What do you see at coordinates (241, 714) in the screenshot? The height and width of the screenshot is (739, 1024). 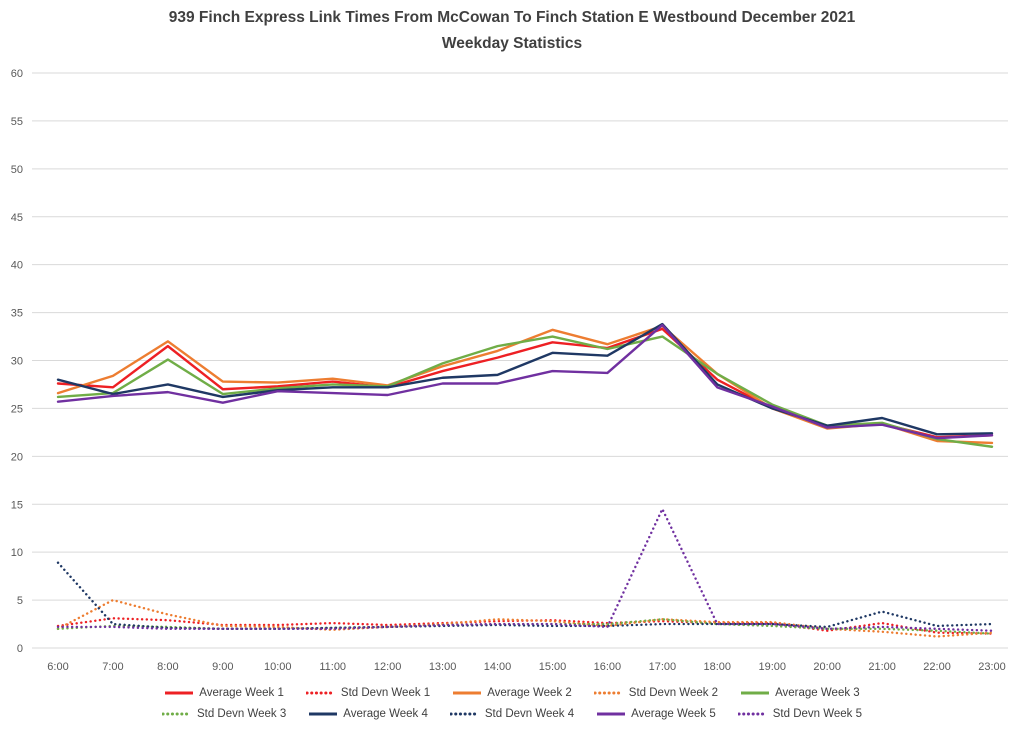 I see `legend-label: Std Devn Week 3` at bounding box center [241, 714].